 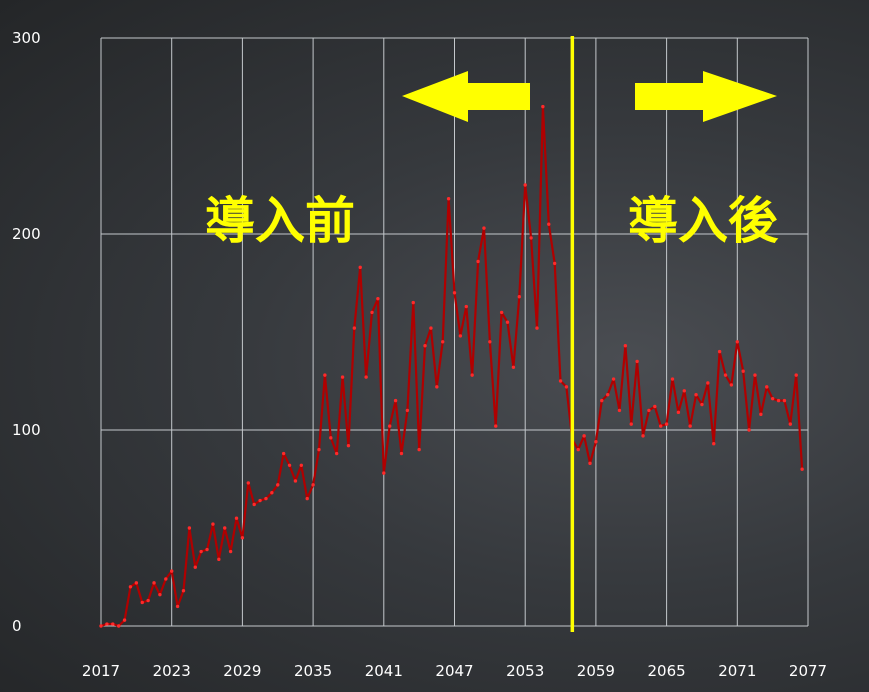 What do you see at coordinates (242, 671) in the screenshot?
I see `x-tick-label: 2029` at bounding box center [242, 671].